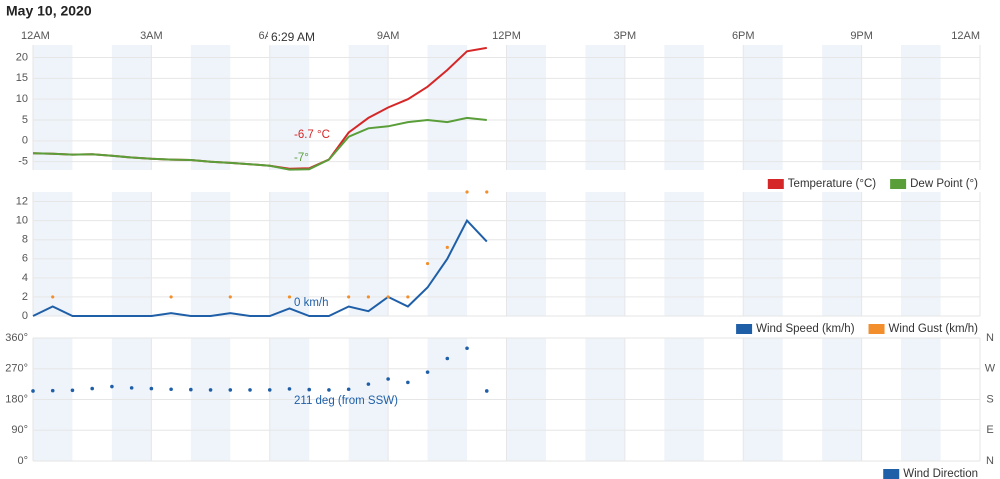 The image size is (1000, 479). I want to click on y-tick-label: 15, so click(22, 78).